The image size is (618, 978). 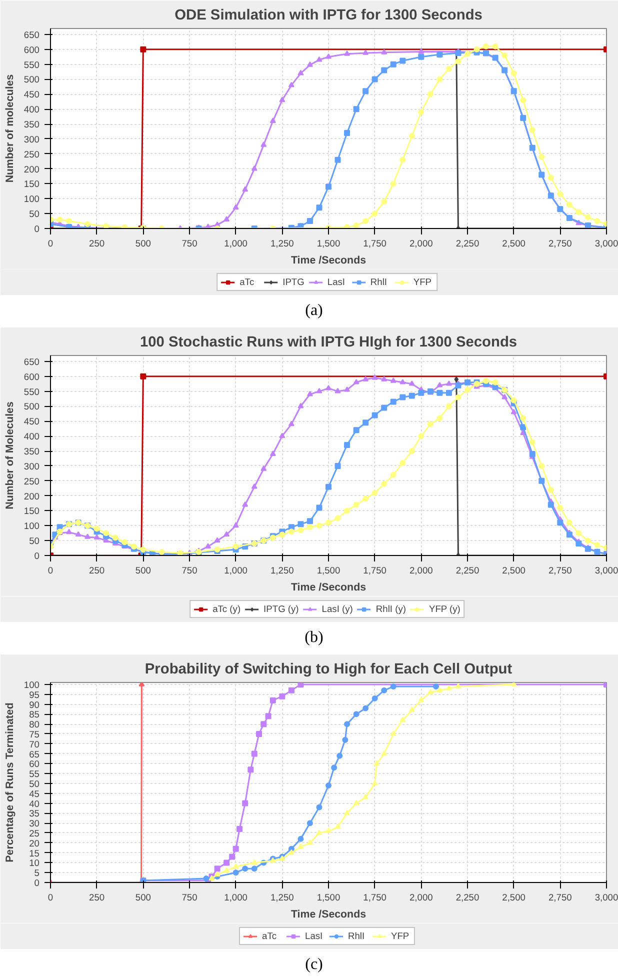 What do you see at coordinates (32, 391) in the screenshot?
I see `y-tick-label: 550` at bounding box center [32, 391].